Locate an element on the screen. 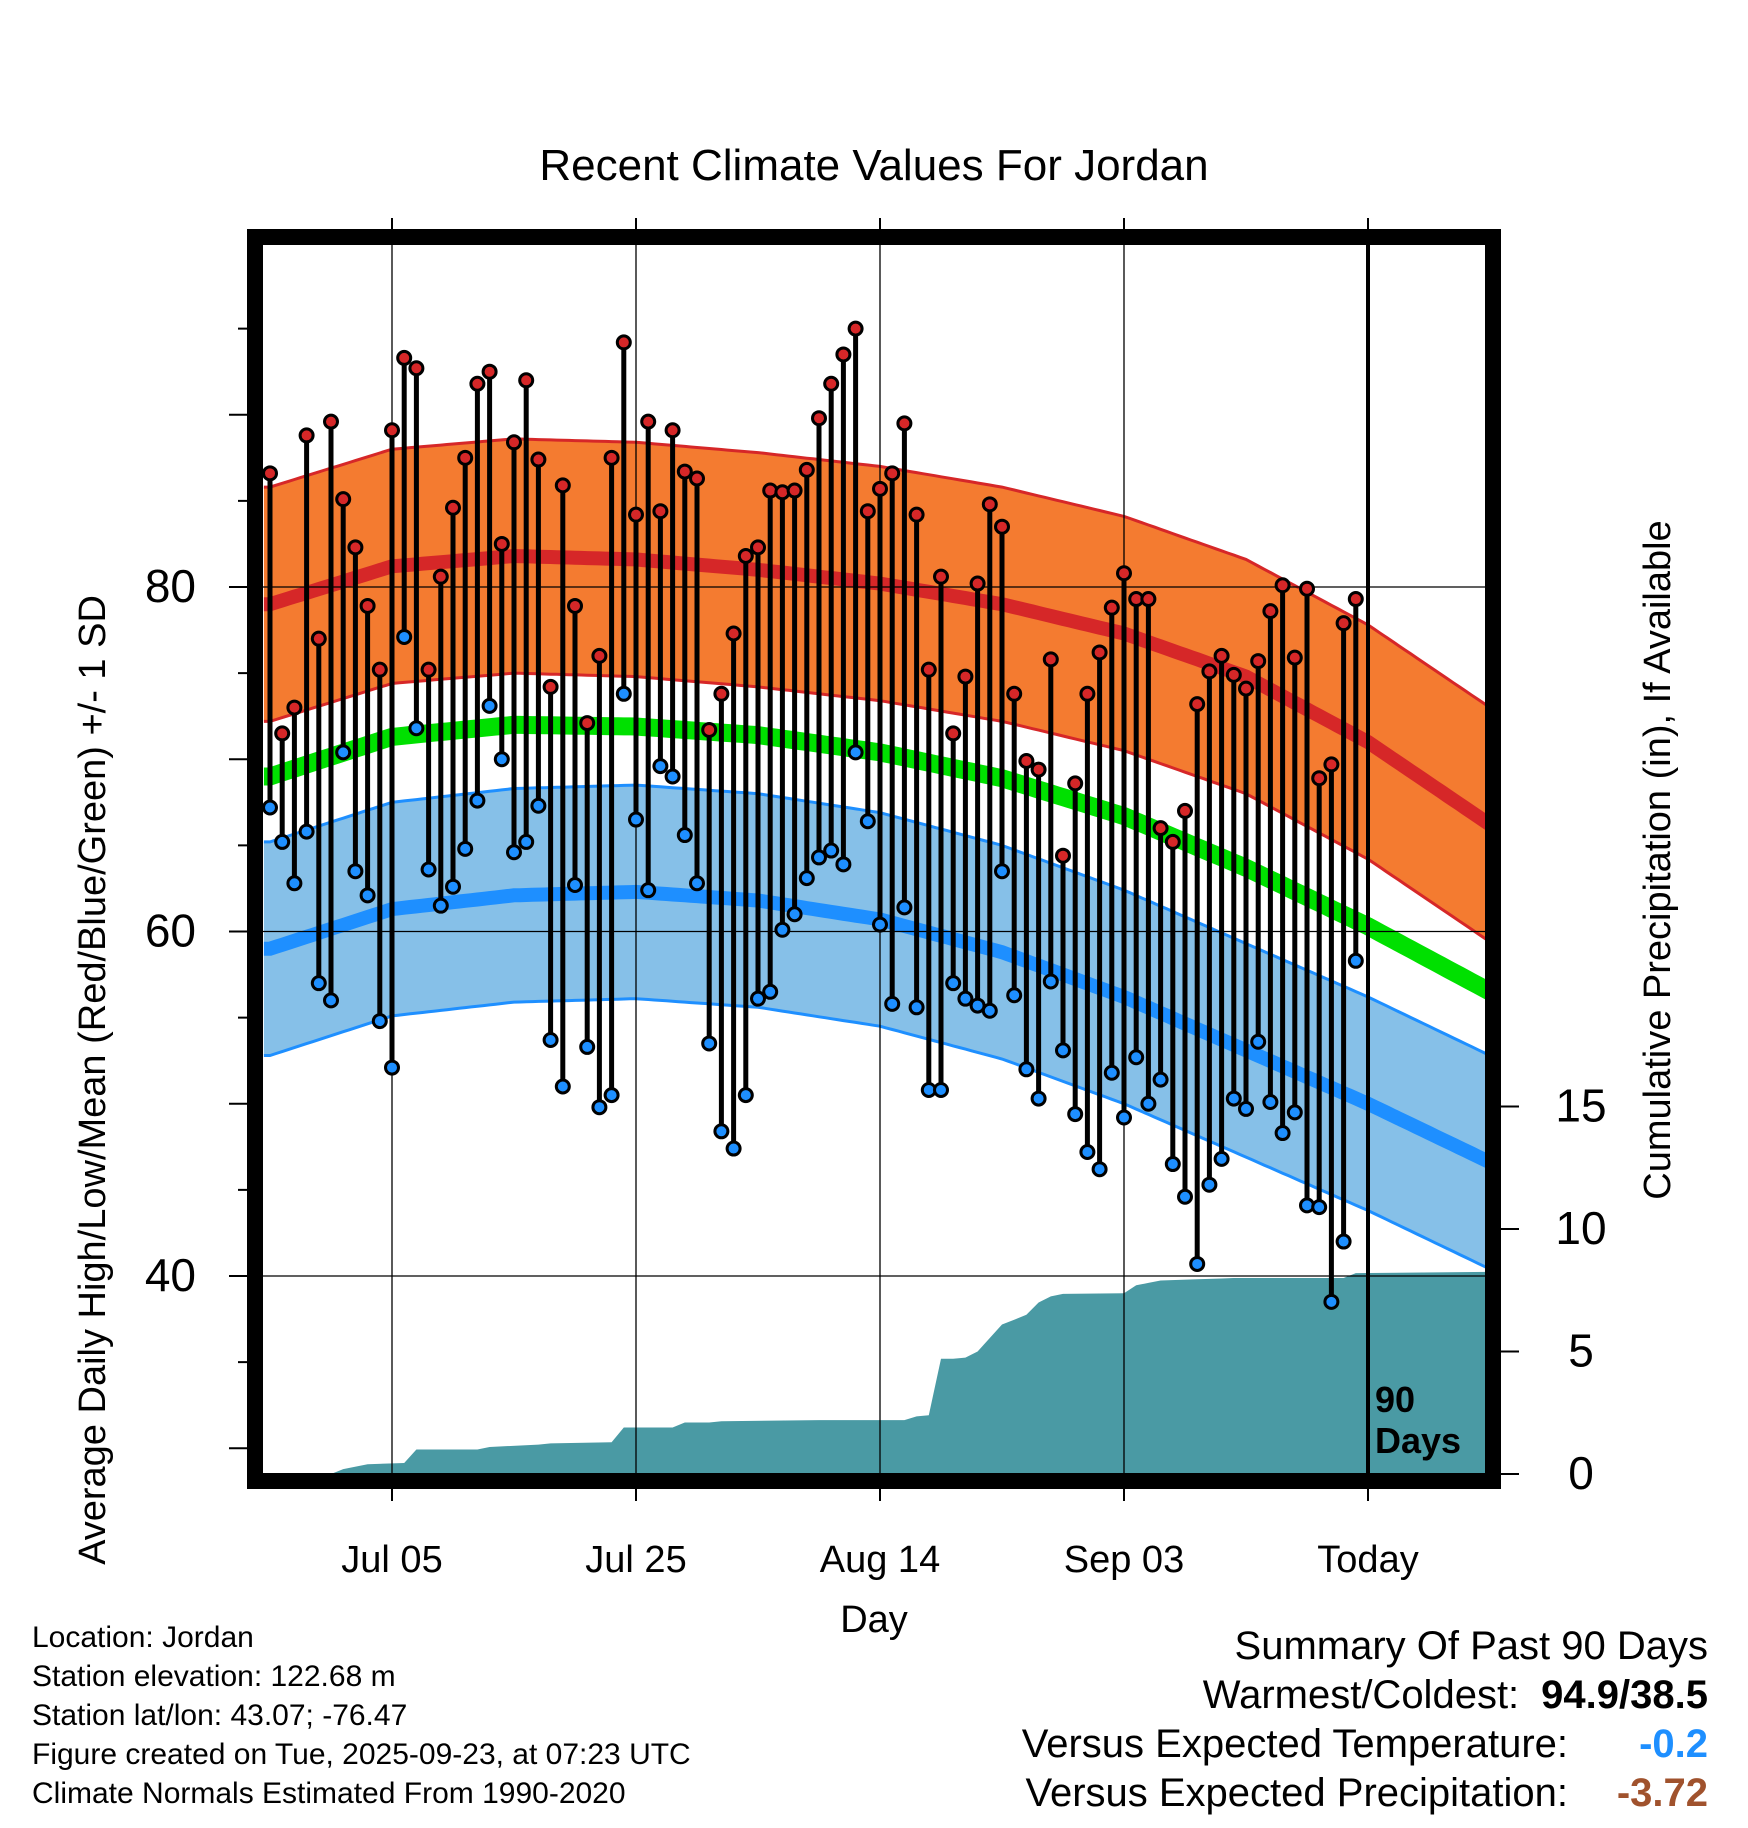 This screenshot has height=1828, width=1748. x-tick-label: Jul 05 is located at coordinates (391, 1560).